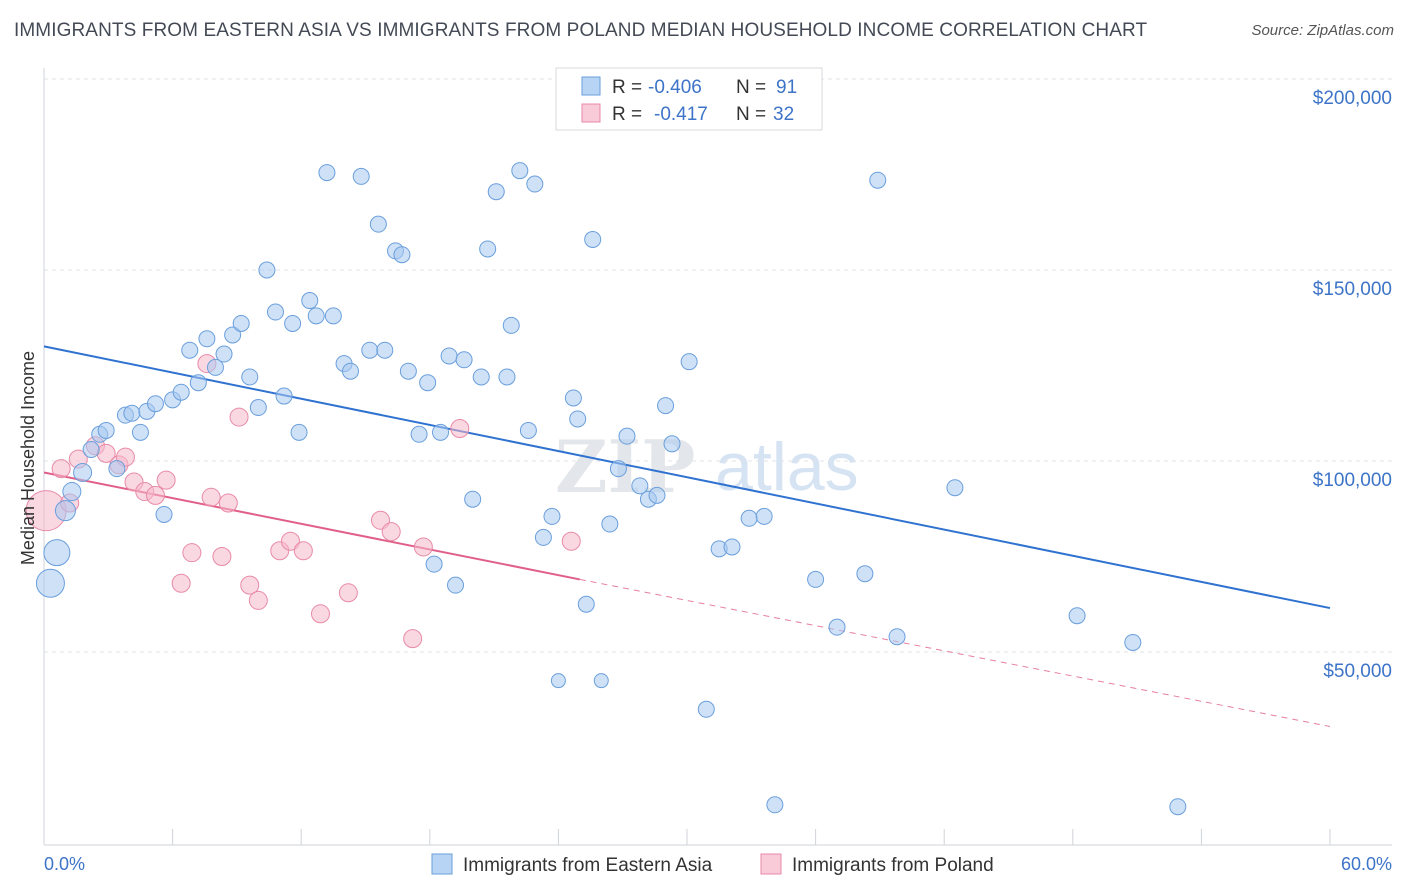 Image resolution: width=1406 pixels, height=892 pixels. I want to click on x-tick-label-min: 0.0%, so click(64, 864).